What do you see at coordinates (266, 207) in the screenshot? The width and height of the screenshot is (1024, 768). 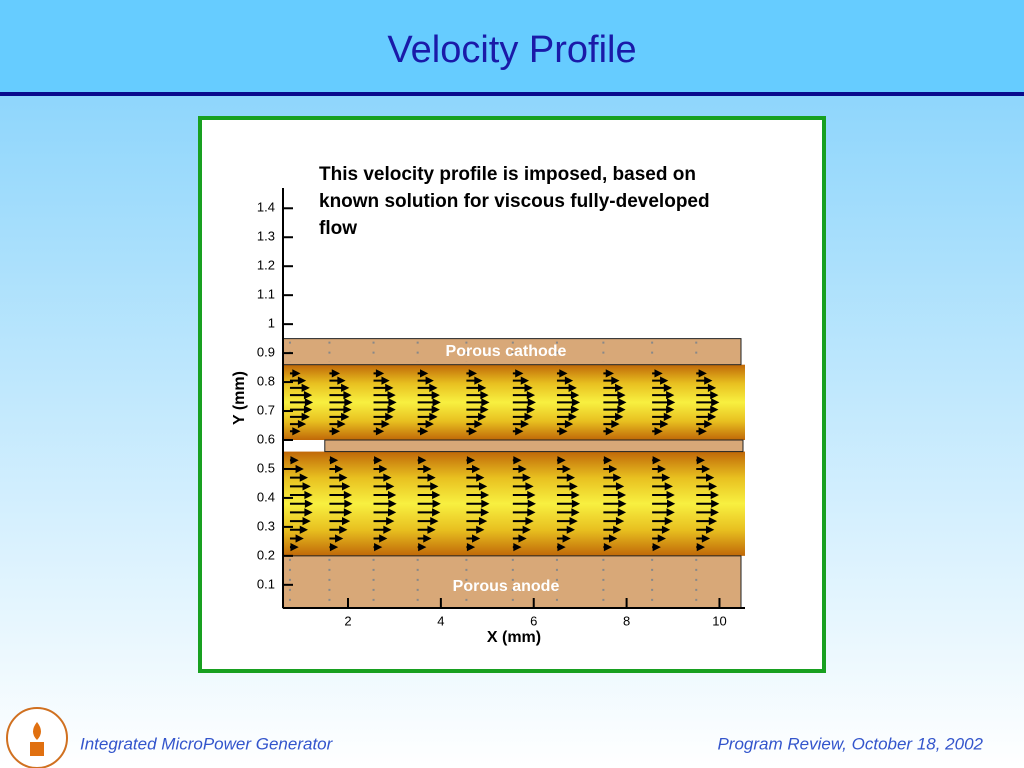 I see `y-tick-label: 1.4` at bounding box center [266, 207].